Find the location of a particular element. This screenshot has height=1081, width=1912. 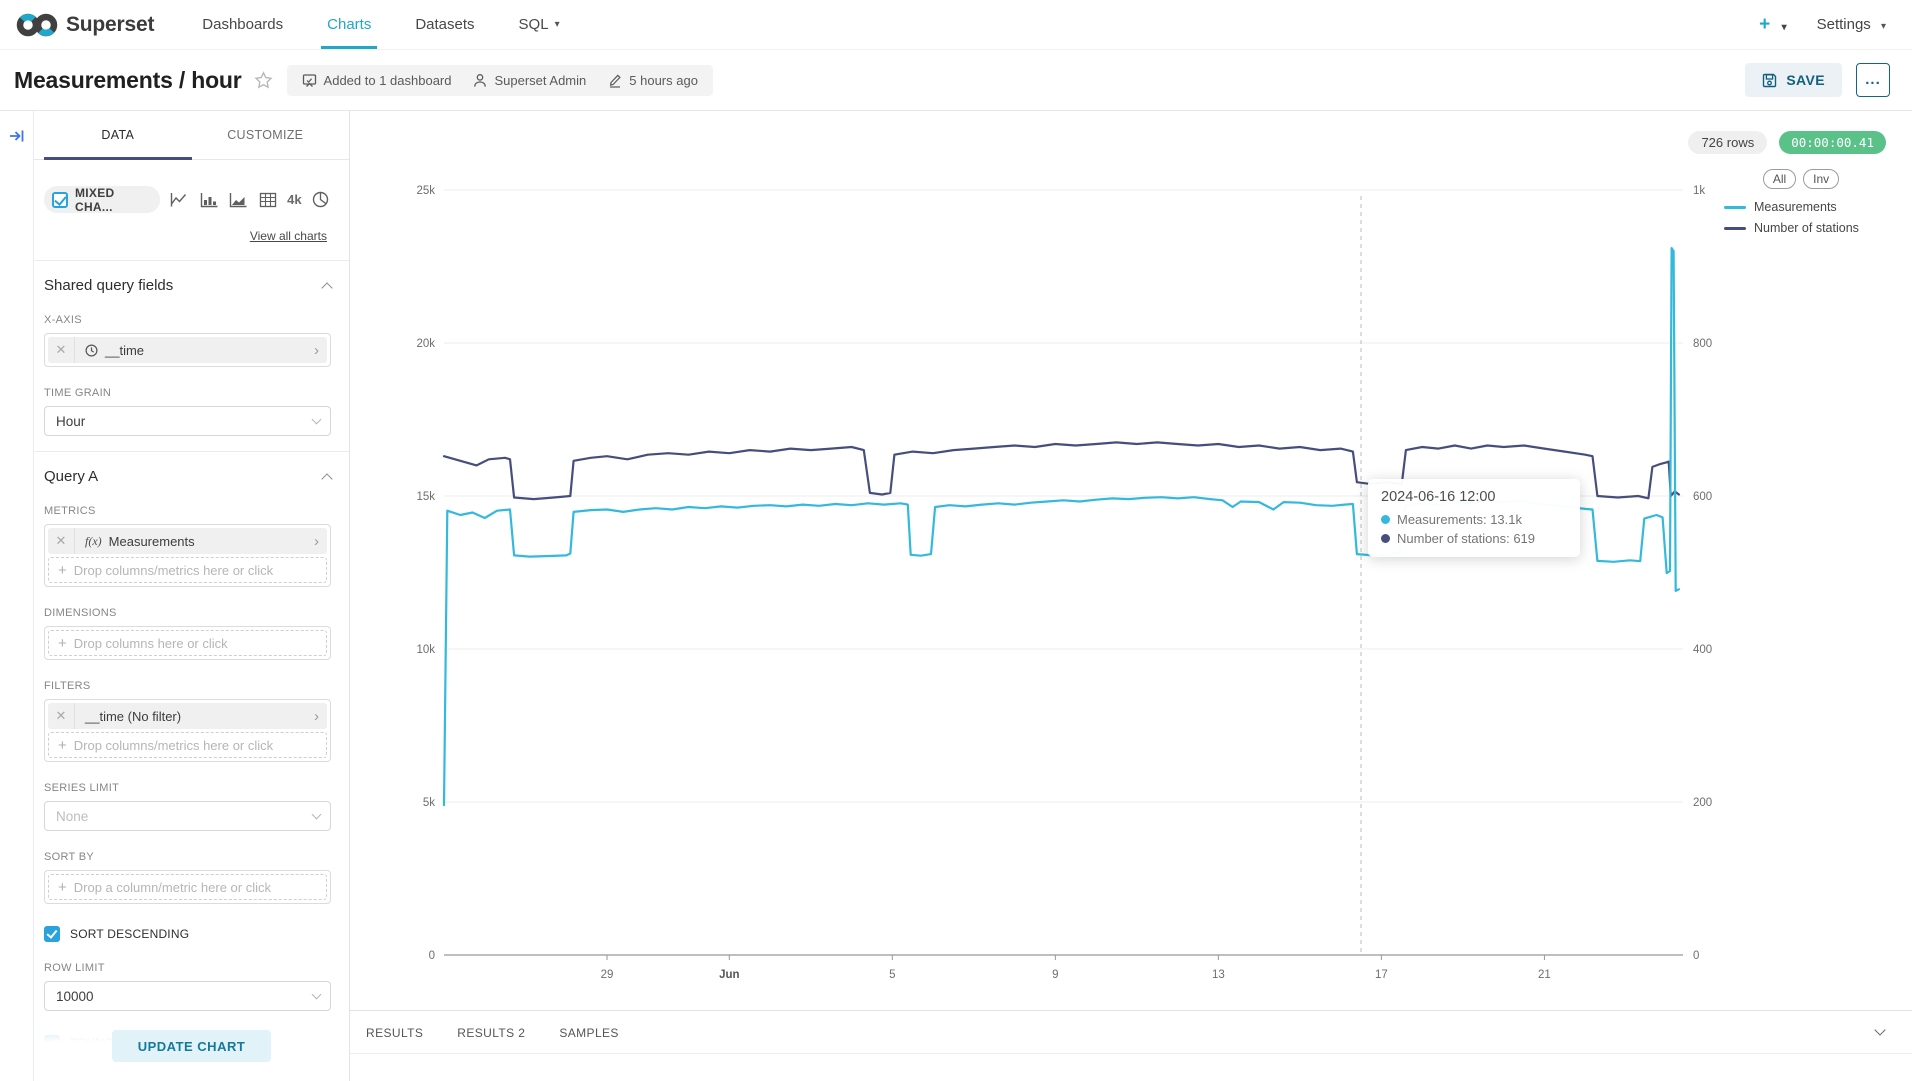

filters-label: FILTERS is located at coordinates (67, 686).